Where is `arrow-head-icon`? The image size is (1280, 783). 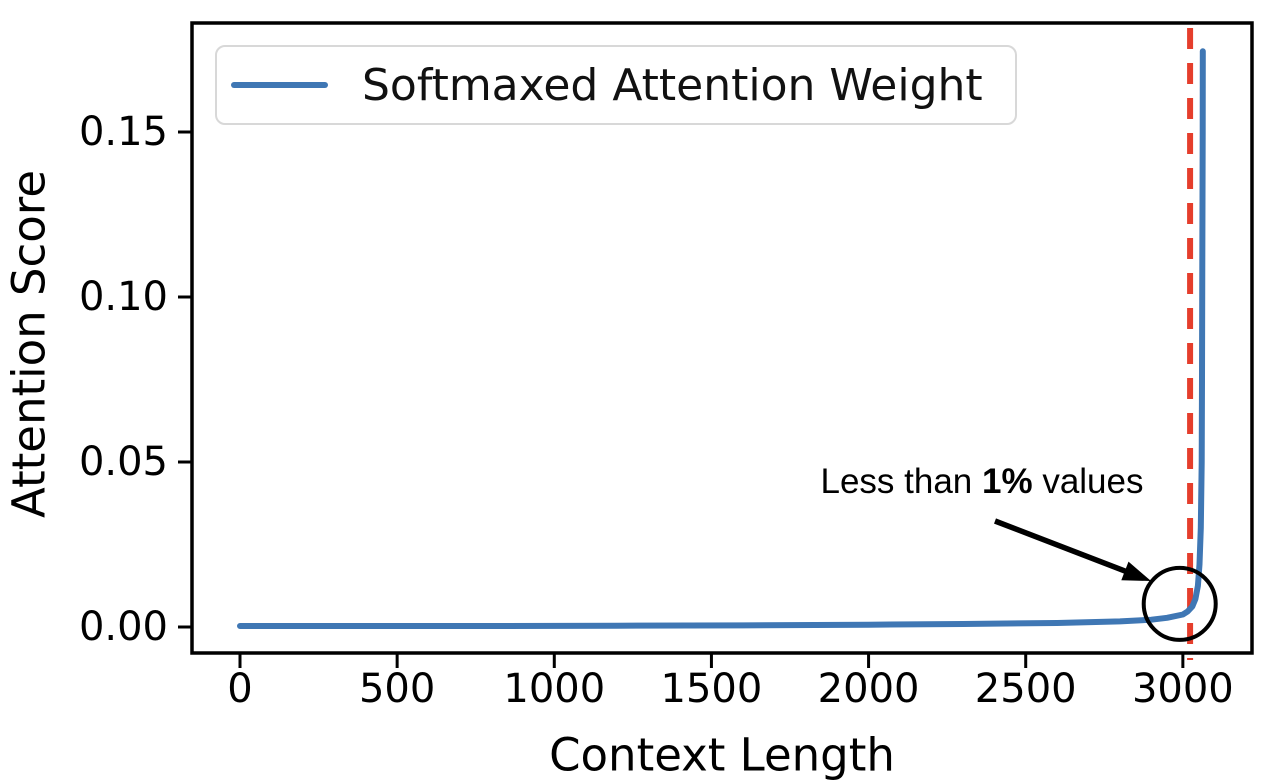 arrow-head-icon is located at coordinates (1136, 571).